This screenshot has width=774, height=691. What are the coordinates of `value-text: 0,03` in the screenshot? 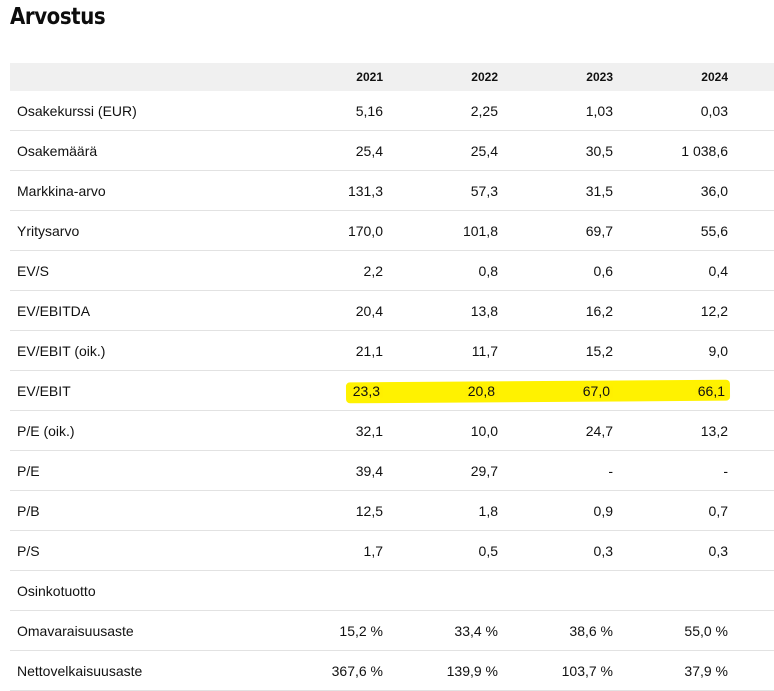 It's located at (714, 110).